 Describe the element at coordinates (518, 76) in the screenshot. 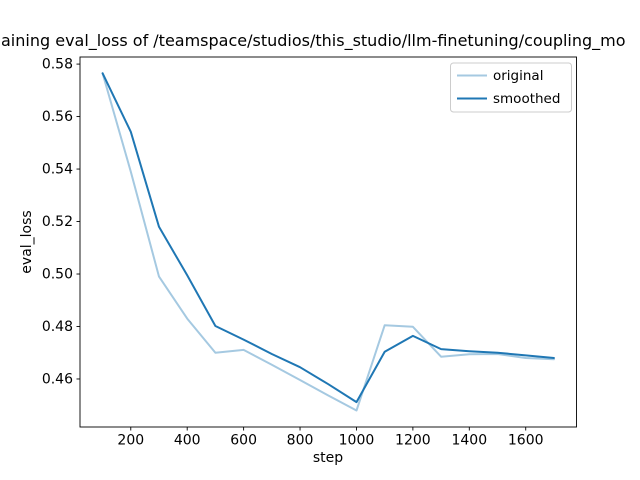

I see `legend-original-label: original` at that location.